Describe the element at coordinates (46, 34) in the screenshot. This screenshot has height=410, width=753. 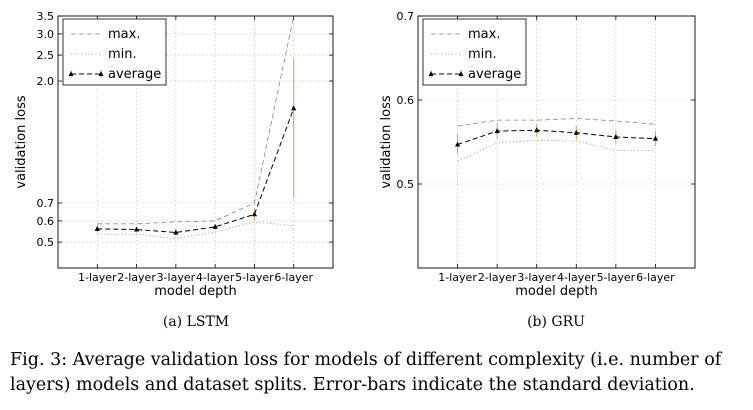
I see `y-tick-label: 3.0` at that location.